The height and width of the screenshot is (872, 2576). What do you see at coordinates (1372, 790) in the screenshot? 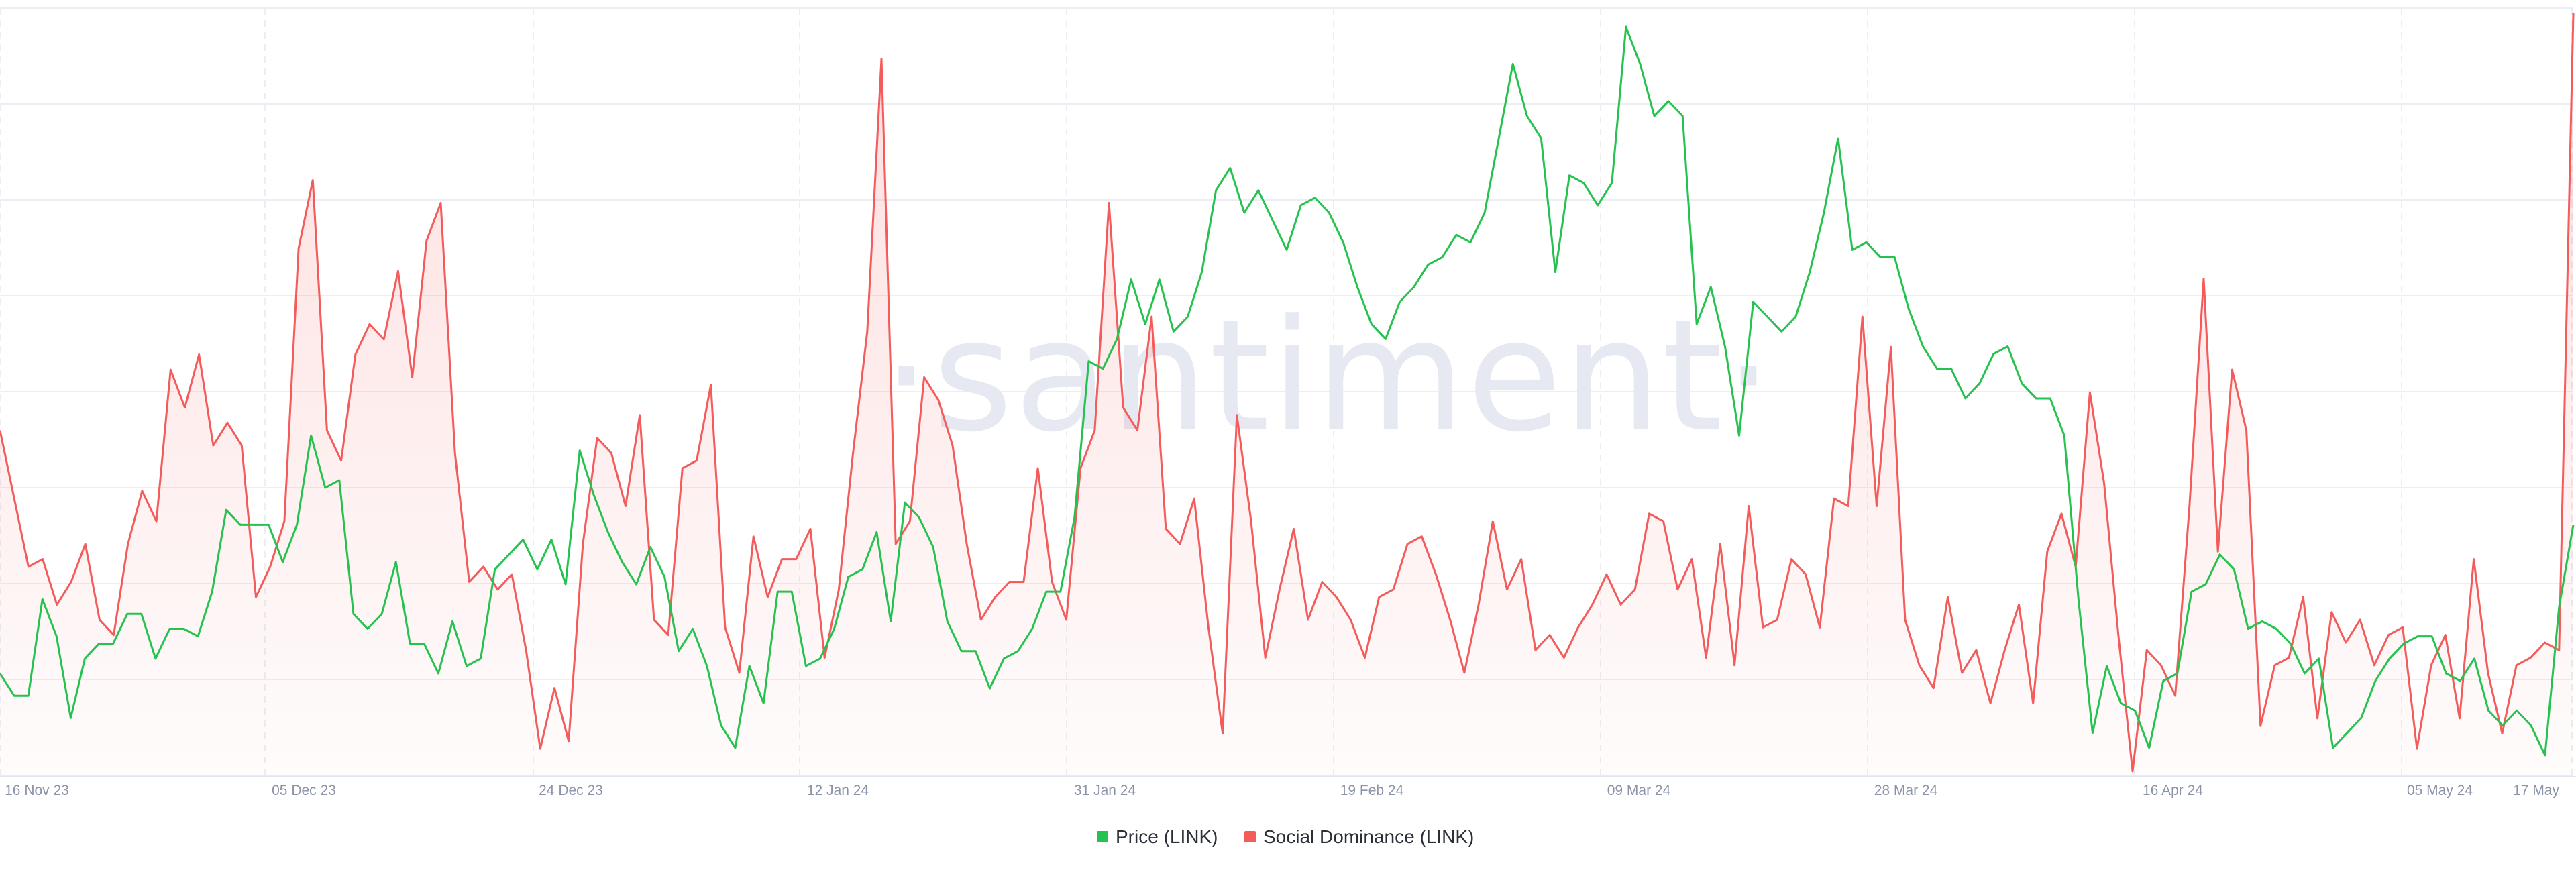
I see `x-tick-label: 19 Feb 24` at bounding box center [1372, 790].